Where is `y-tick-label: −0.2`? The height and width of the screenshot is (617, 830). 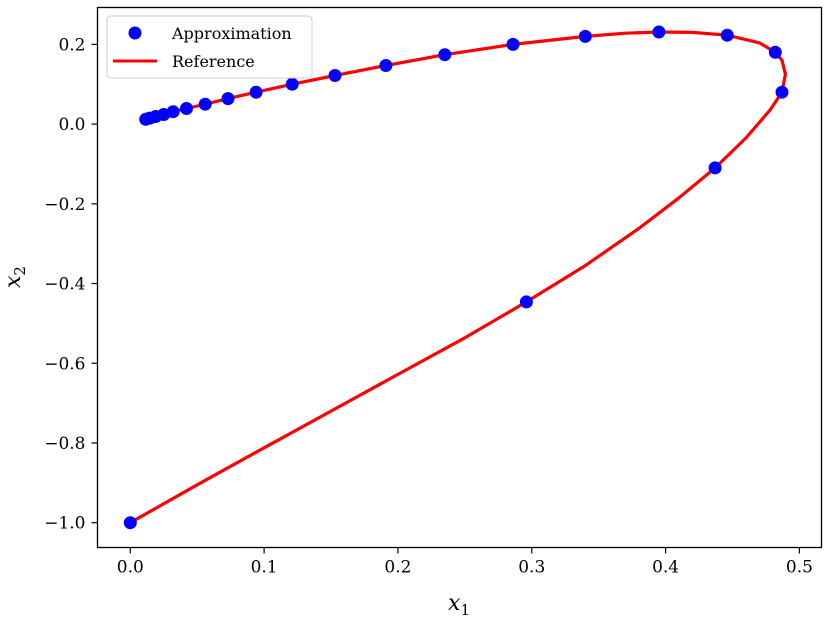
y-tick-label: −0.2 is located at coordinates (64, 205).